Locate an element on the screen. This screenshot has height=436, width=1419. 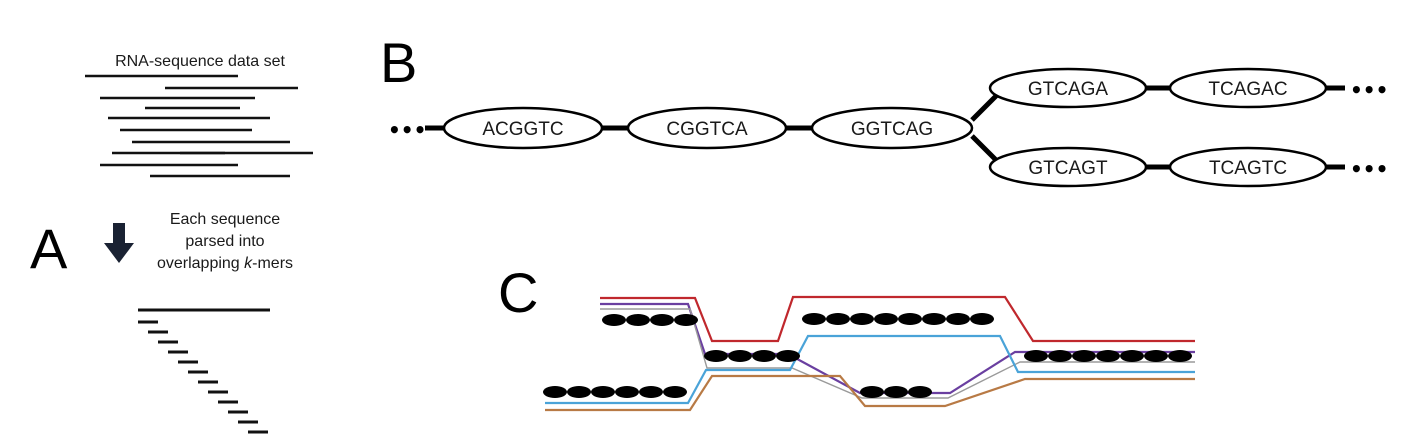
kmer-node: TCAGTC is located at coordinates (1248, 167).